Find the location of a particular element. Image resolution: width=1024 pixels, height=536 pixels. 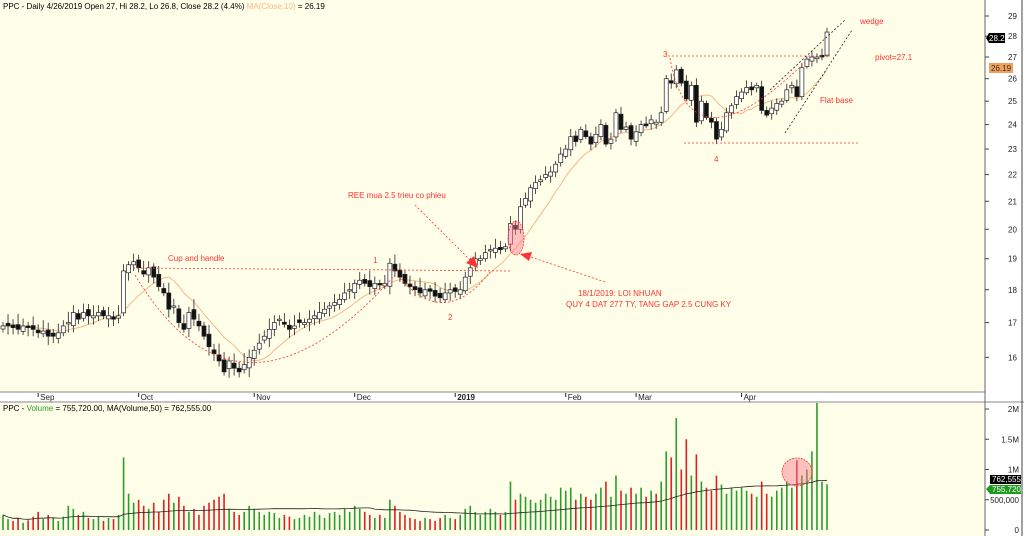

volume-tick-label: 1.5M is located at coordinates (1010, 439).